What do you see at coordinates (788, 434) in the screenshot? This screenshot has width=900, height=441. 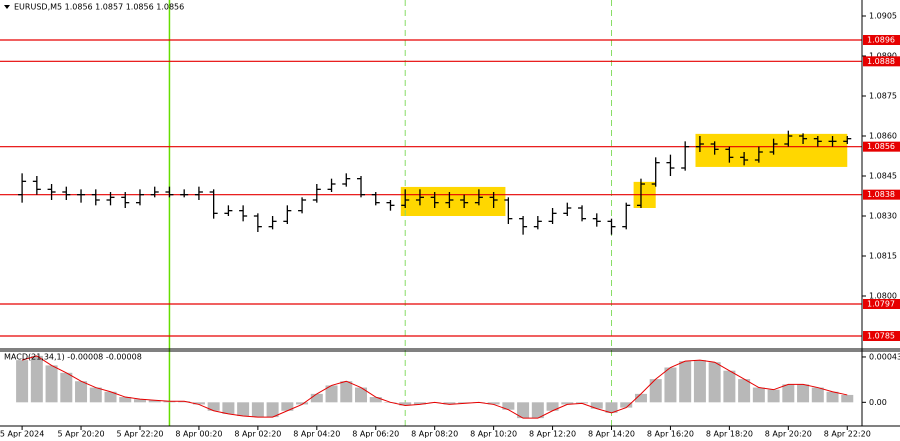 I see `x-tick-label: 8 Apr 20:20` at bounding box center [788, 434].